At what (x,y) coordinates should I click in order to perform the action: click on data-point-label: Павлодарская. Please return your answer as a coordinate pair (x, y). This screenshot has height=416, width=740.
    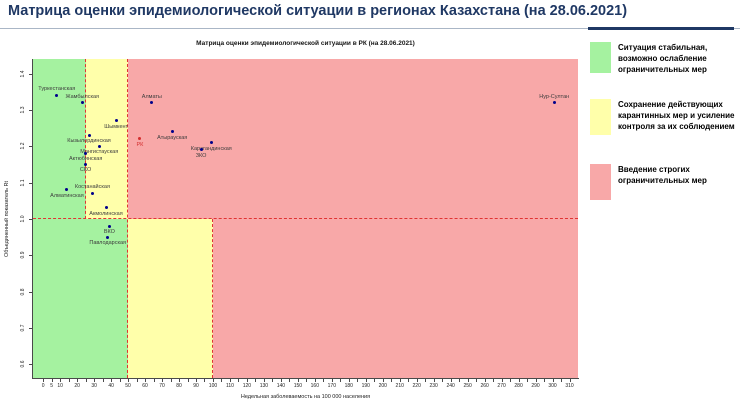
    Looking at the image, I should click on (108, 243).